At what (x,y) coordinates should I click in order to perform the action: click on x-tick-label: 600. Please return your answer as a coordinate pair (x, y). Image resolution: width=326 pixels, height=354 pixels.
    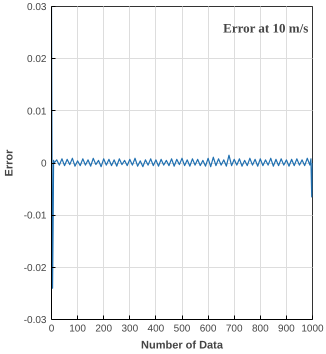
    Looking at the image, I should click on (208, 329).